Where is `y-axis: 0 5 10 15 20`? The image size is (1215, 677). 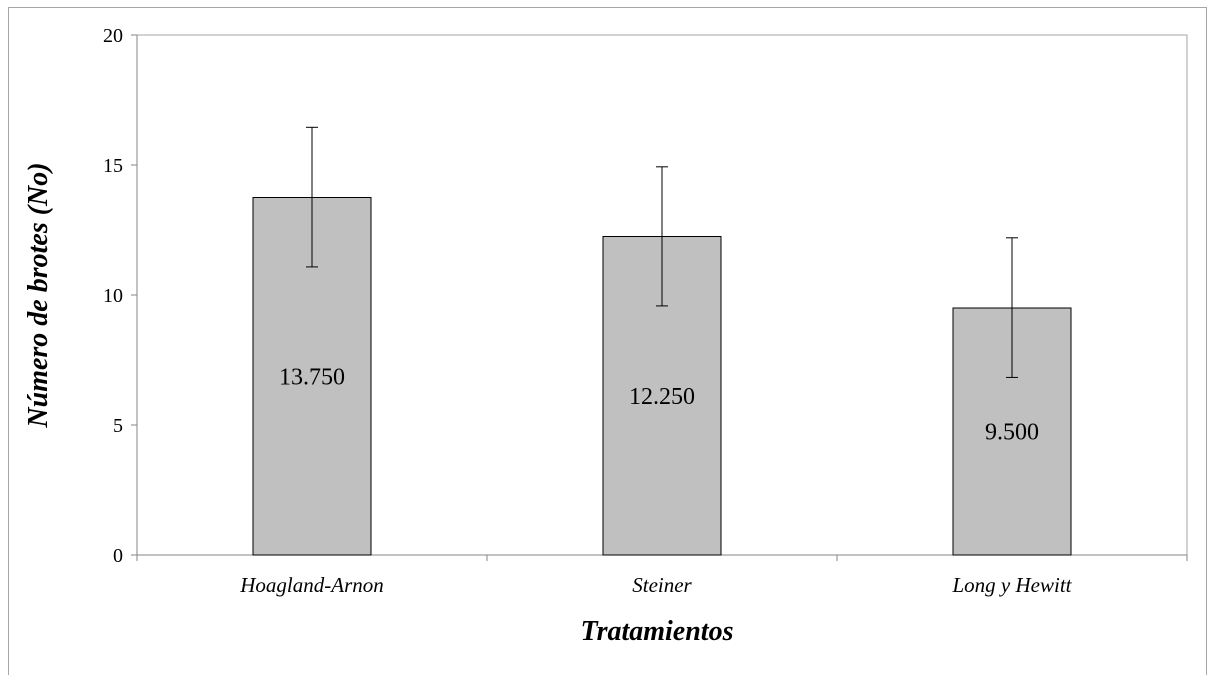
y-axis: 0 5 10 15 20 is located at coordinates (120, 296).